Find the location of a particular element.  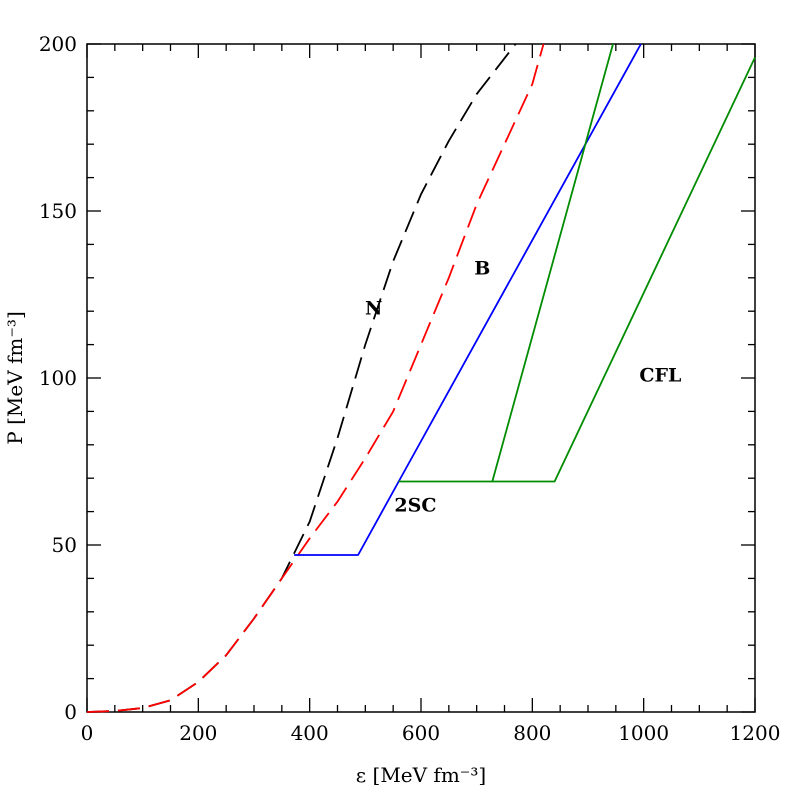

x-tick-label: 800 is located at coordinates (532, 733).